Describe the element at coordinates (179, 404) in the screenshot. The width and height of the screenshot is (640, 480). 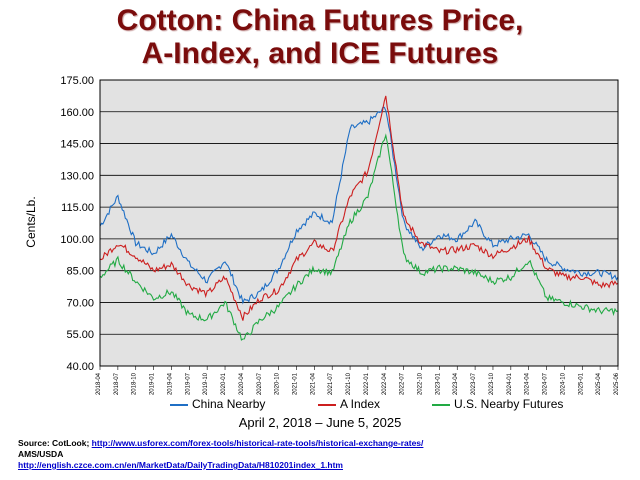
I see `legend-swatch-china` at that location.